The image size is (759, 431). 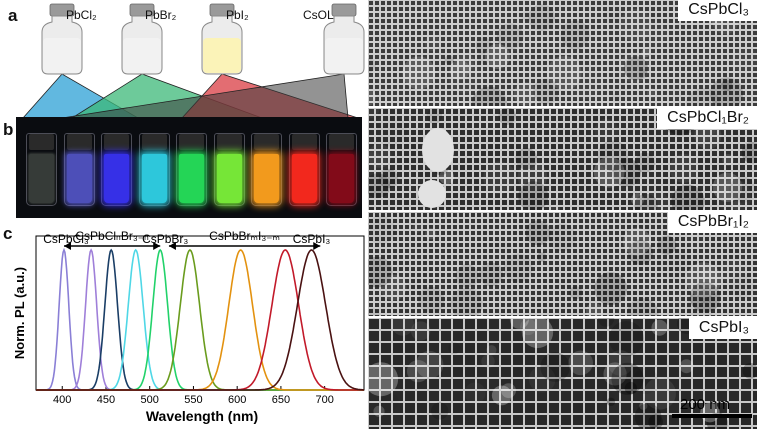 I want to click on x-tick-label: 650, so click(x=281, y=400).